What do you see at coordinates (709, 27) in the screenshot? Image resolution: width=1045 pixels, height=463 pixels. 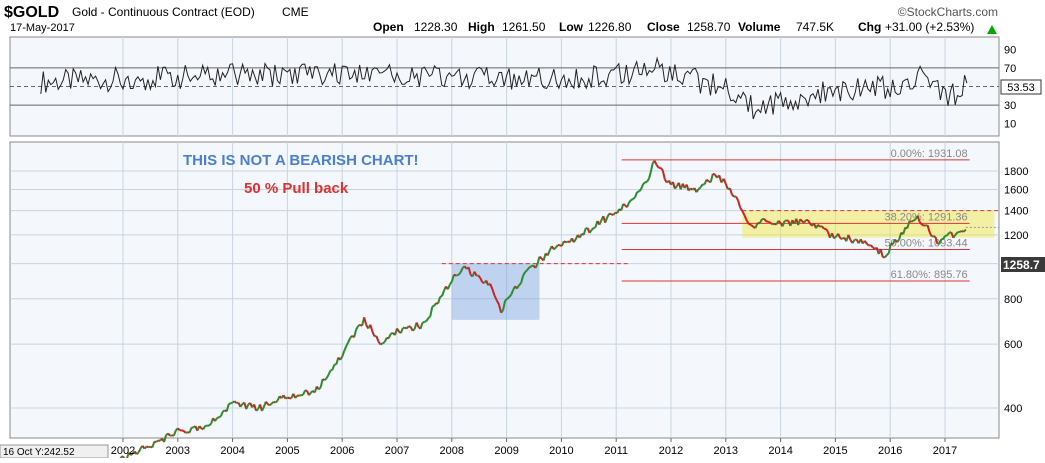 I see `close-value: 1258.70` at bounding box center [709, 27].